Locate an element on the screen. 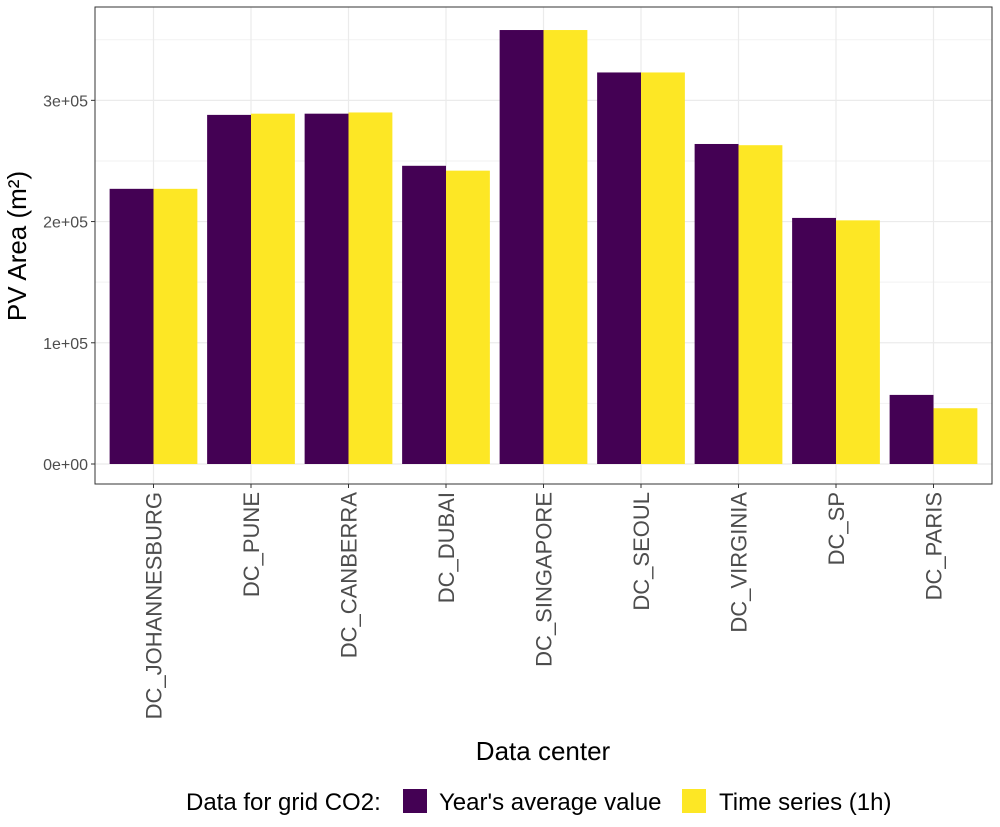 The width and height of the screenshot is (1000, 827). y-tick-label: 0e+00 is located at coordinates (65, 465).